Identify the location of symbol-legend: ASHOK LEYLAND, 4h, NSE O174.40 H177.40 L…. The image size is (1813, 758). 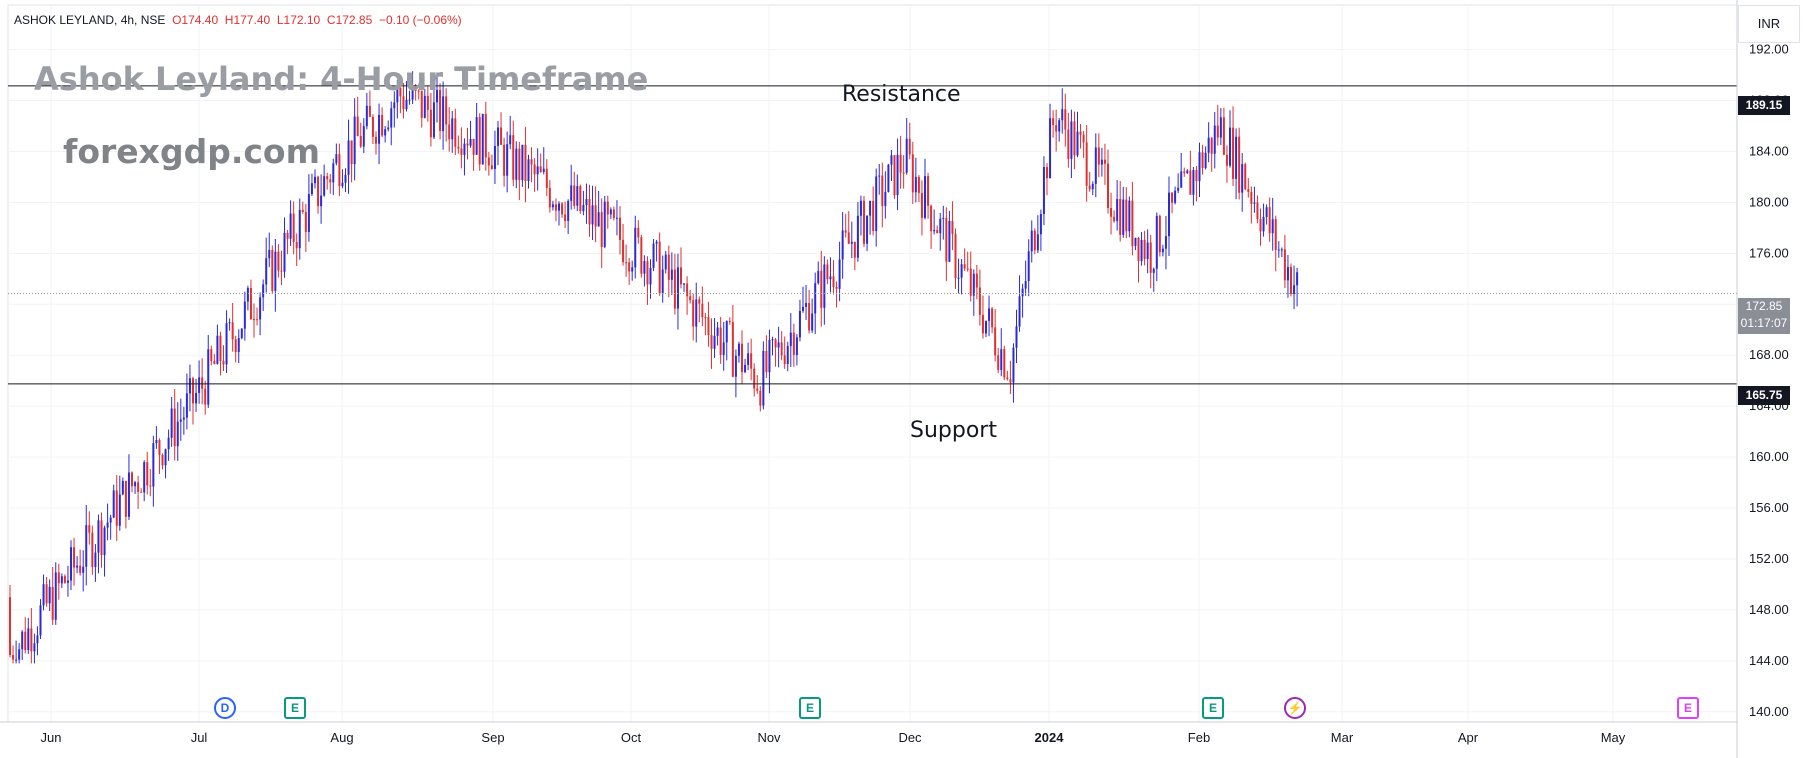
(238, 20).